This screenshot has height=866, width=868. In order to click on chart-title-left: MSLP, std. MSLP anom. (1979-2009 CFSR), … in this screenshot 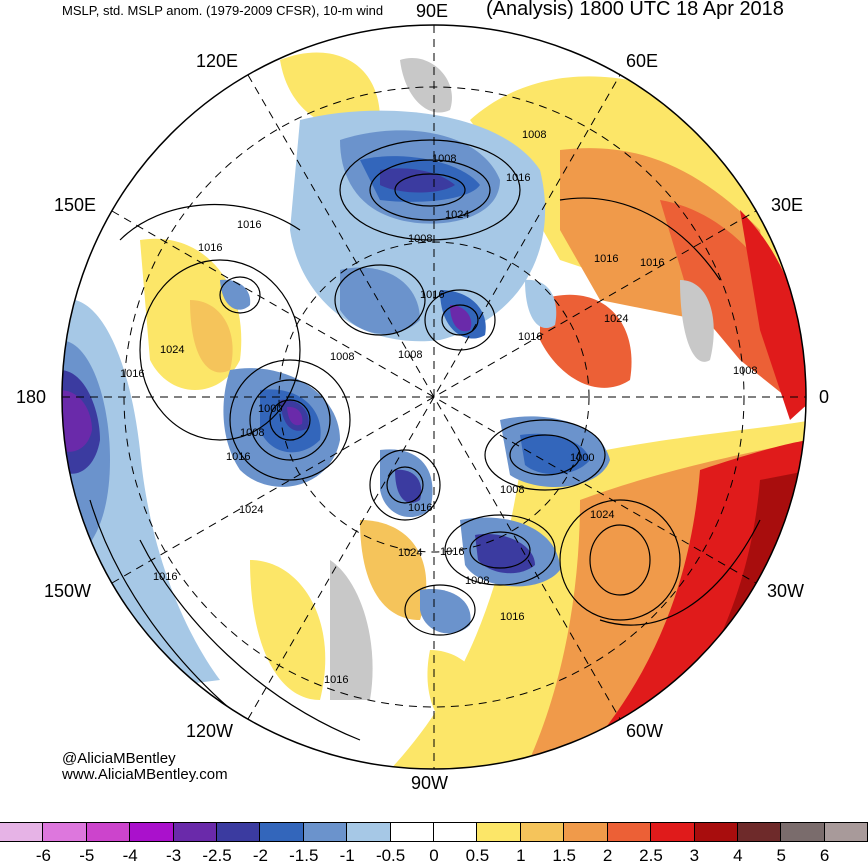, I will do `click(223, 10)`.